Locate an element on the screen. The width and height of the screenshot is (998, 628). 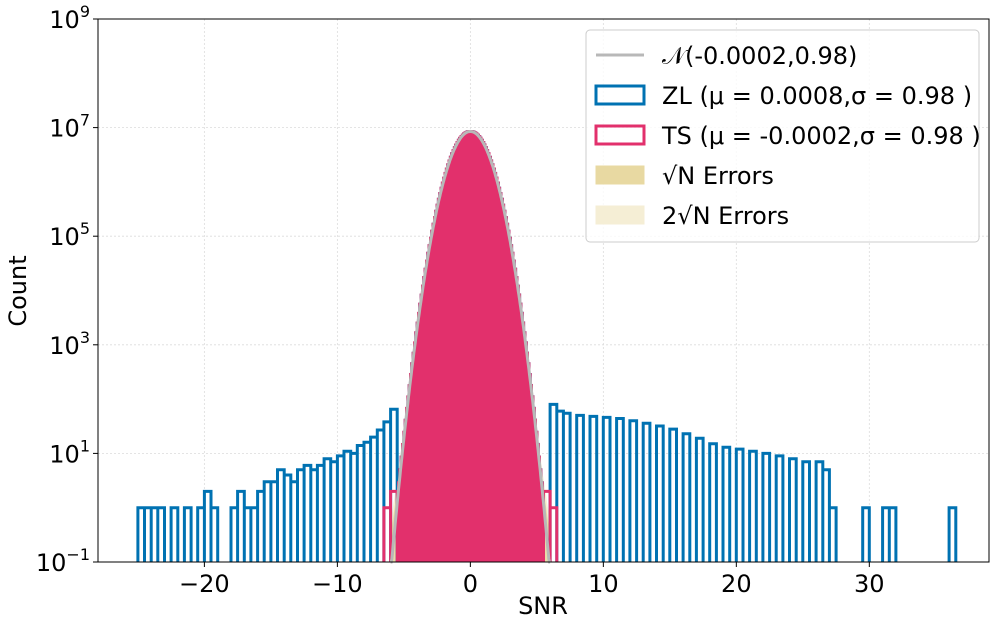
legend-box is located at coordinates (782, 136).